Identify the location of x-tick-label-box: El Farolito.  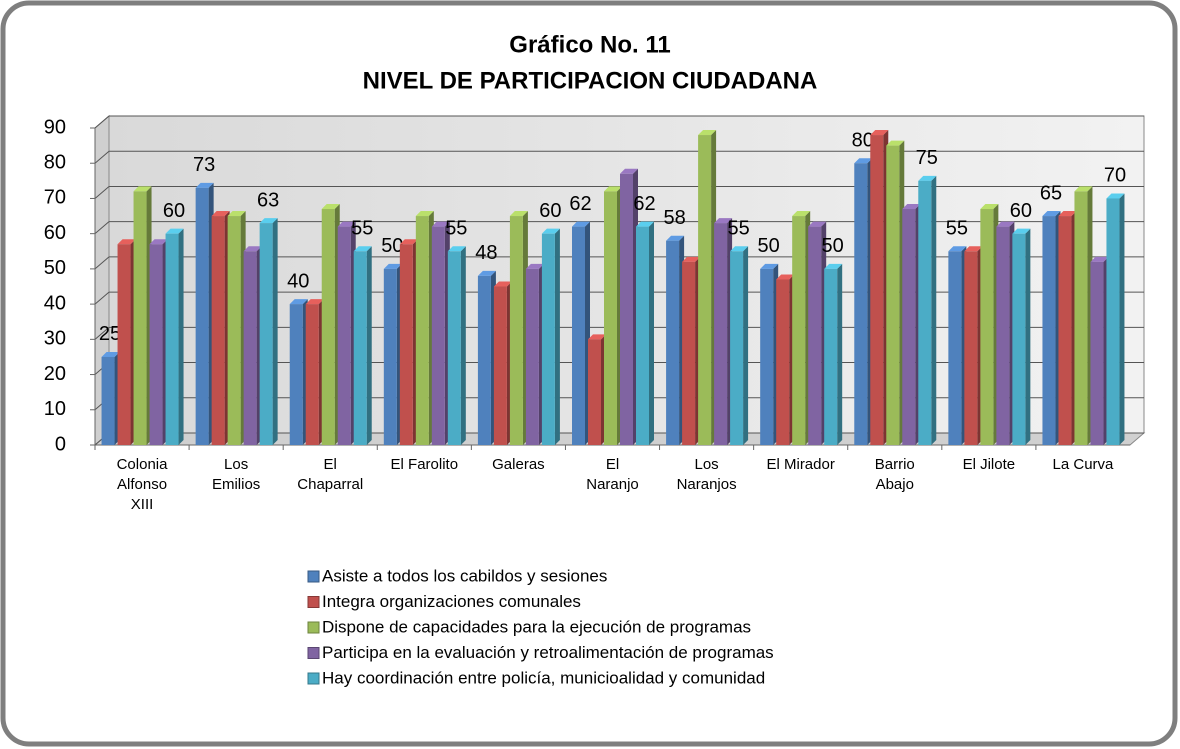
(424, 464).